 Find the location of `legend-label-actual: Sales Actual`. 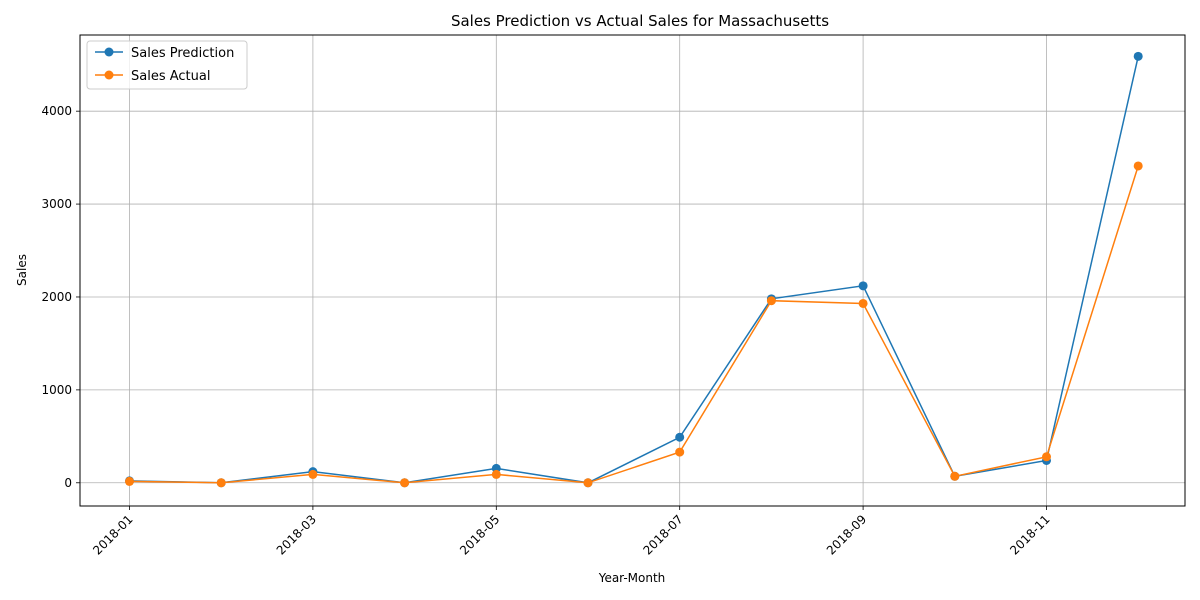

legend-label-actual: Sales Actual is located at coordinates (170, 76).